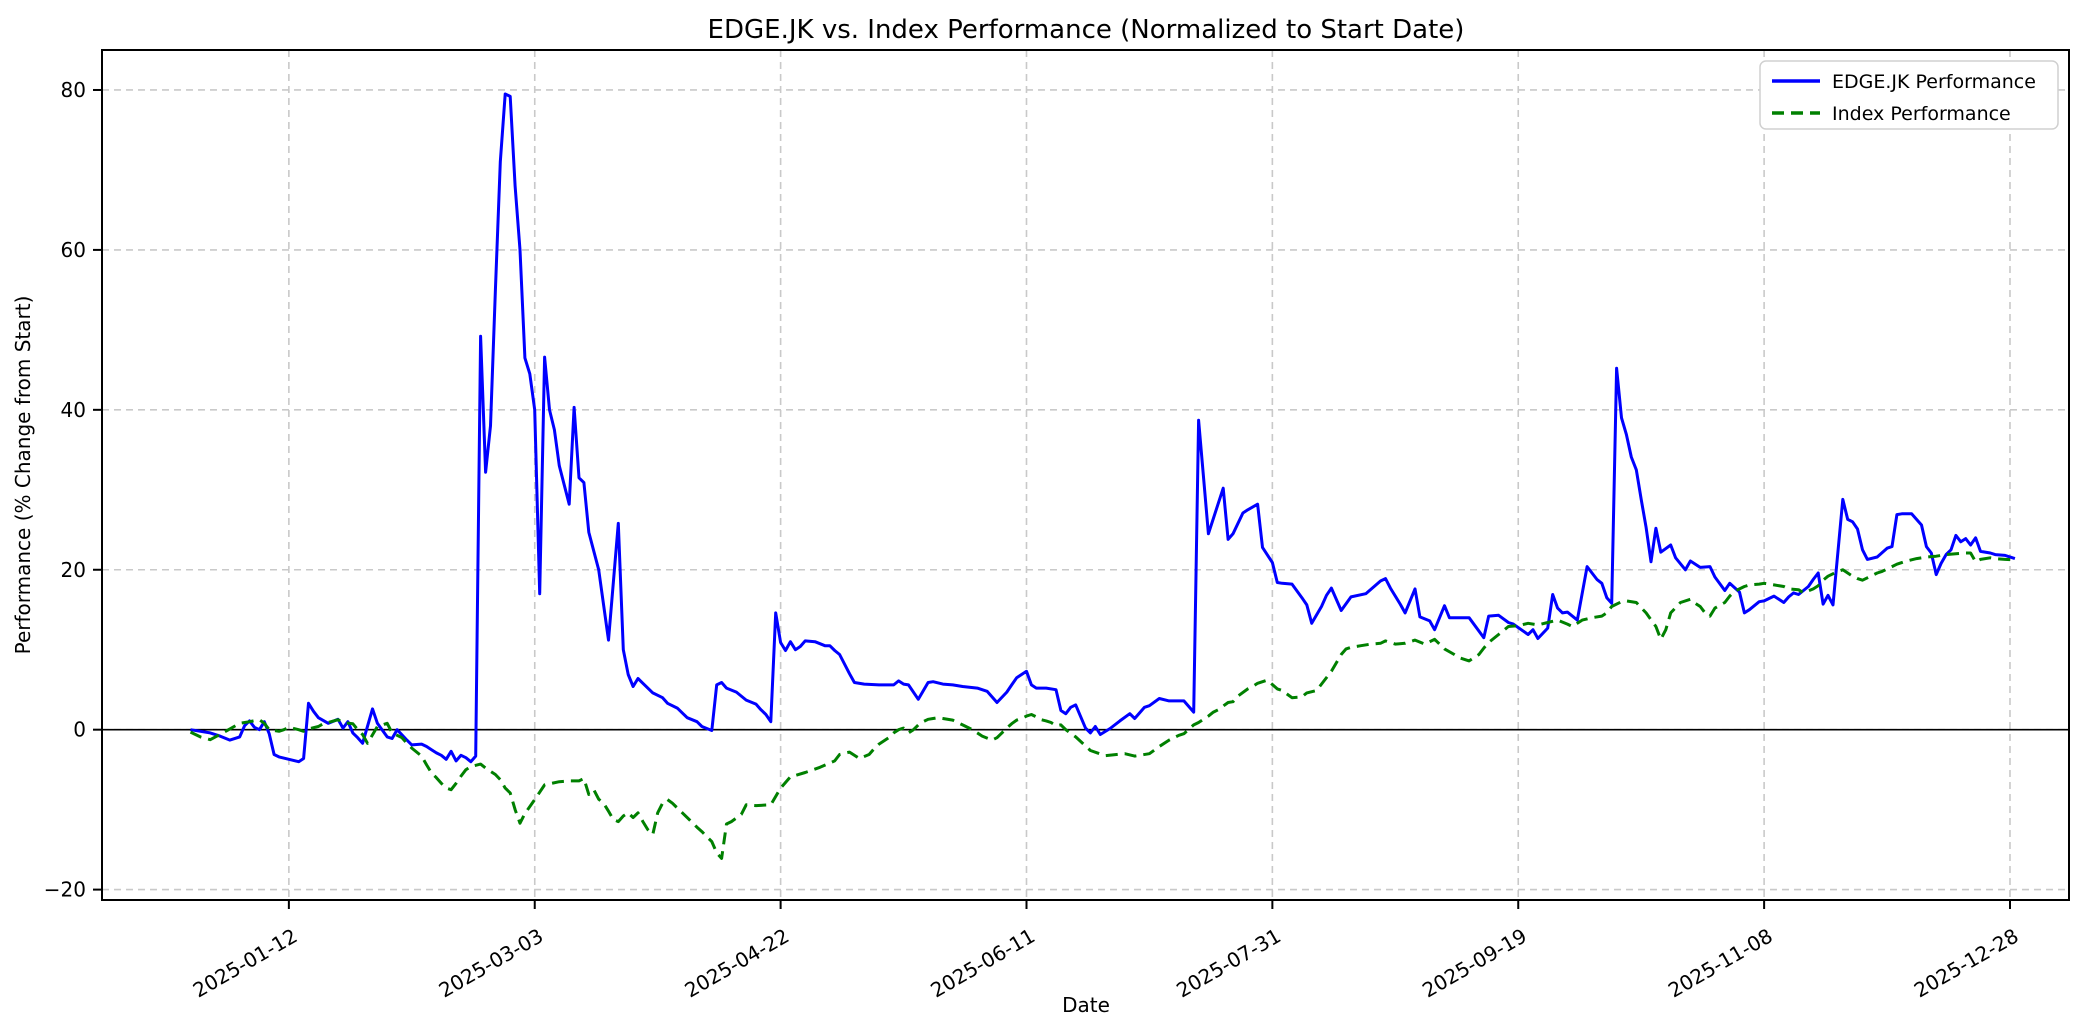  What do you see at coordinates (65, 890) in the screenshot?
I see `y-tick-label: −20` at bounding box center [65, 890].